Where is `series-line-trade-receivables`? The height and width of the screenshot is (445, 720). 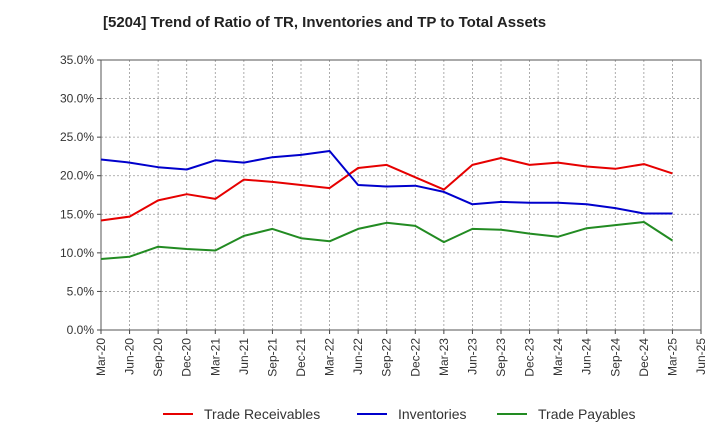
series-line-trade-receivables is located at coordinates (386, 189).